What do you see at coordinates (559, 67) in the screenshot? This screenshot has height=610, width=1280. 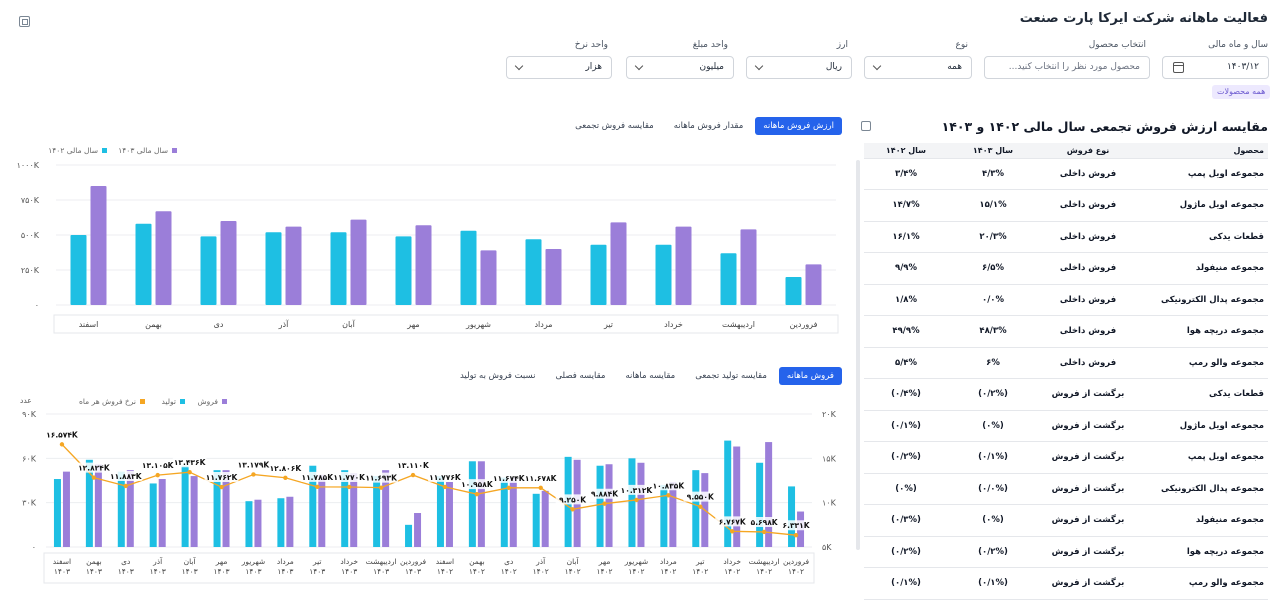 I see `rate-unit-select: هزار` at bounding box center [559, 67].